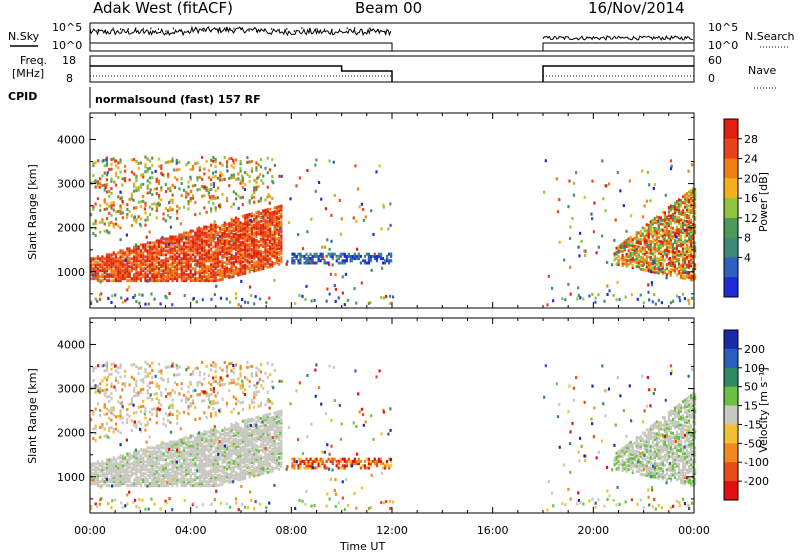 The height and width of the screenshot is (554, 800). I want to click on power-colorbar-label: Power [dB], so click(763, 202).